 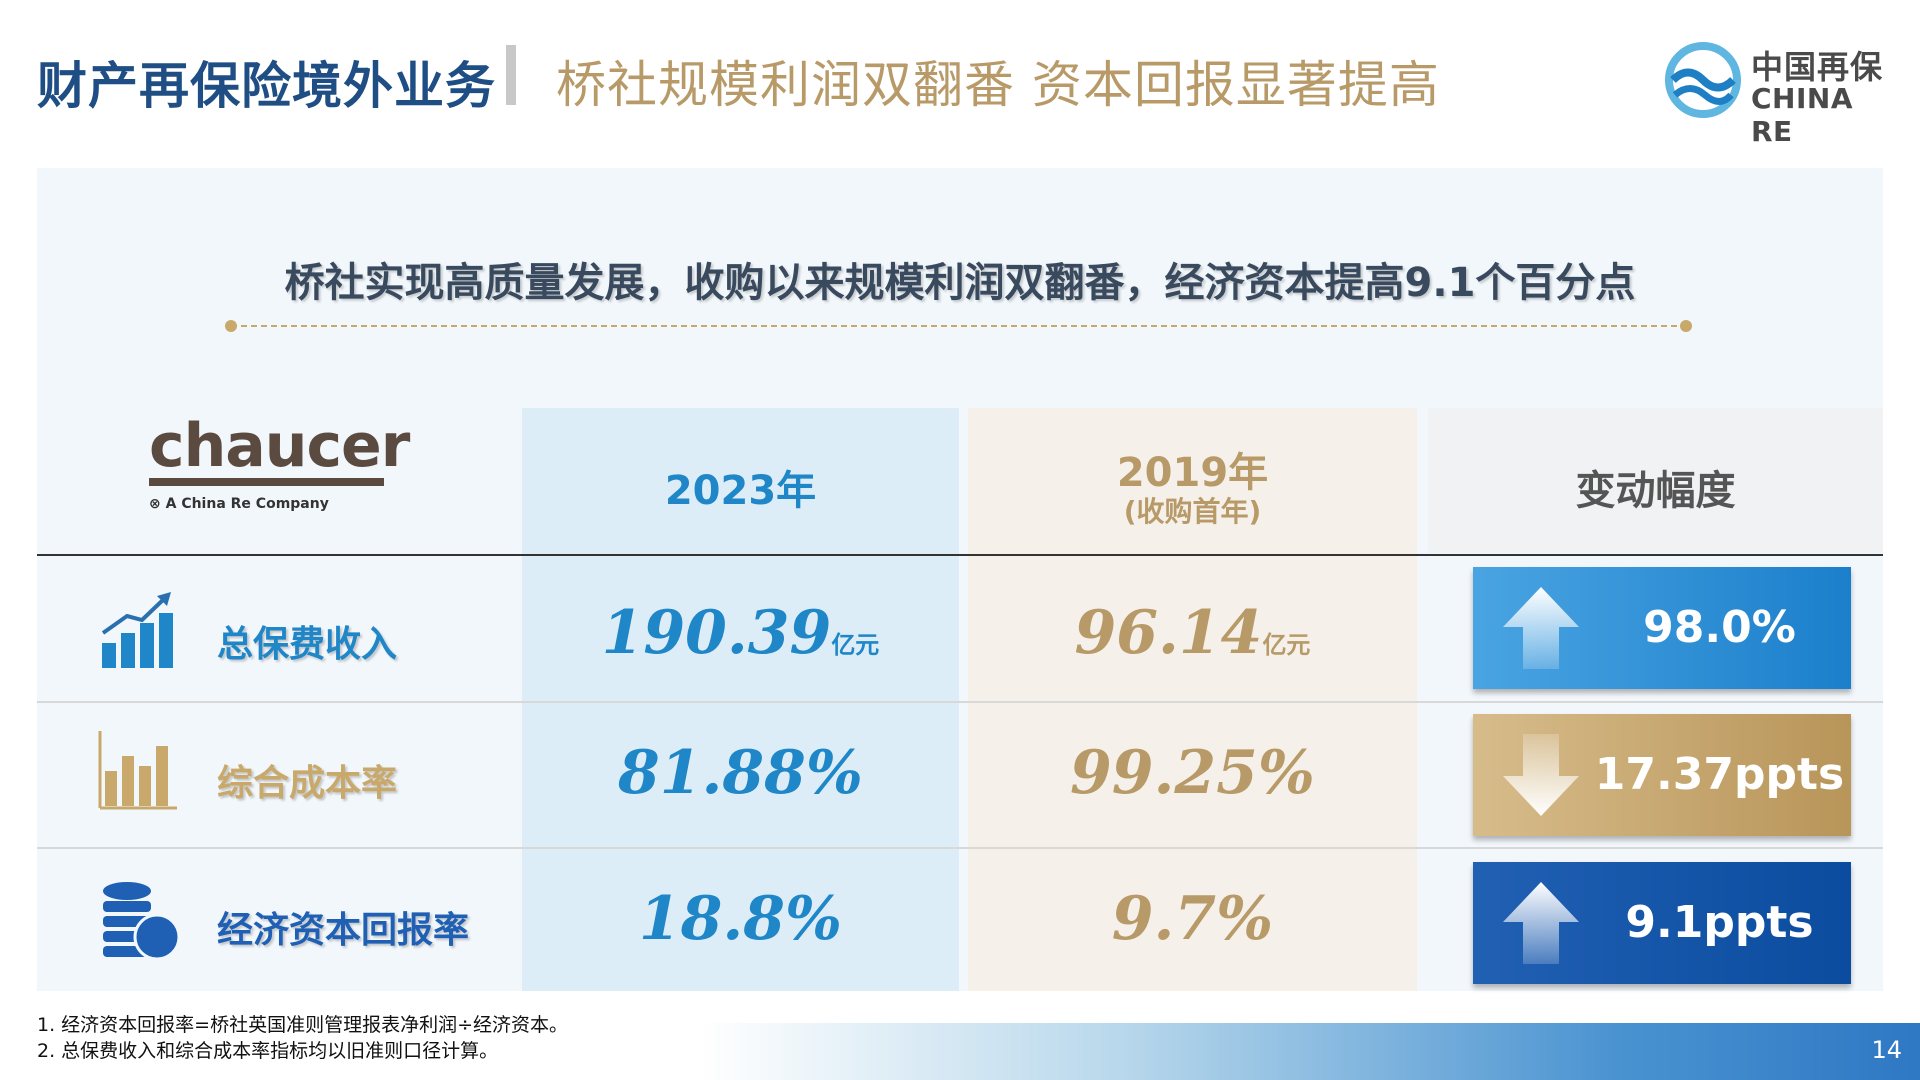 What do you see at coordinates (1686, 326) in the screenshot?
I see `divider-dot-right` at bounding box center [1686, 326].